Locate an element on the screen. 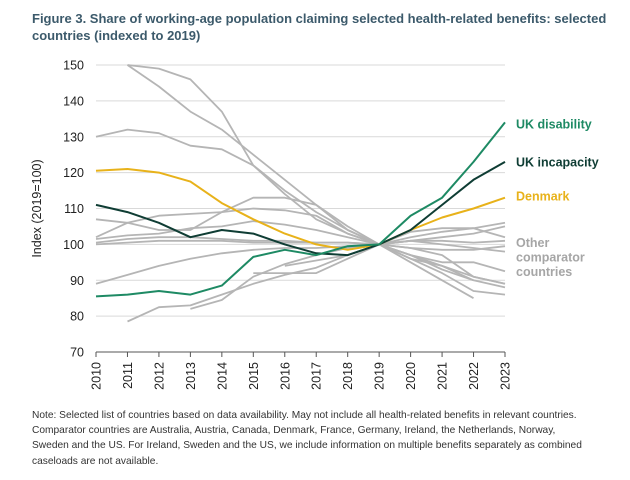 This screenshot has width=630, height=480. x-tick-label: 2020 is located at coordinates (411, 376).